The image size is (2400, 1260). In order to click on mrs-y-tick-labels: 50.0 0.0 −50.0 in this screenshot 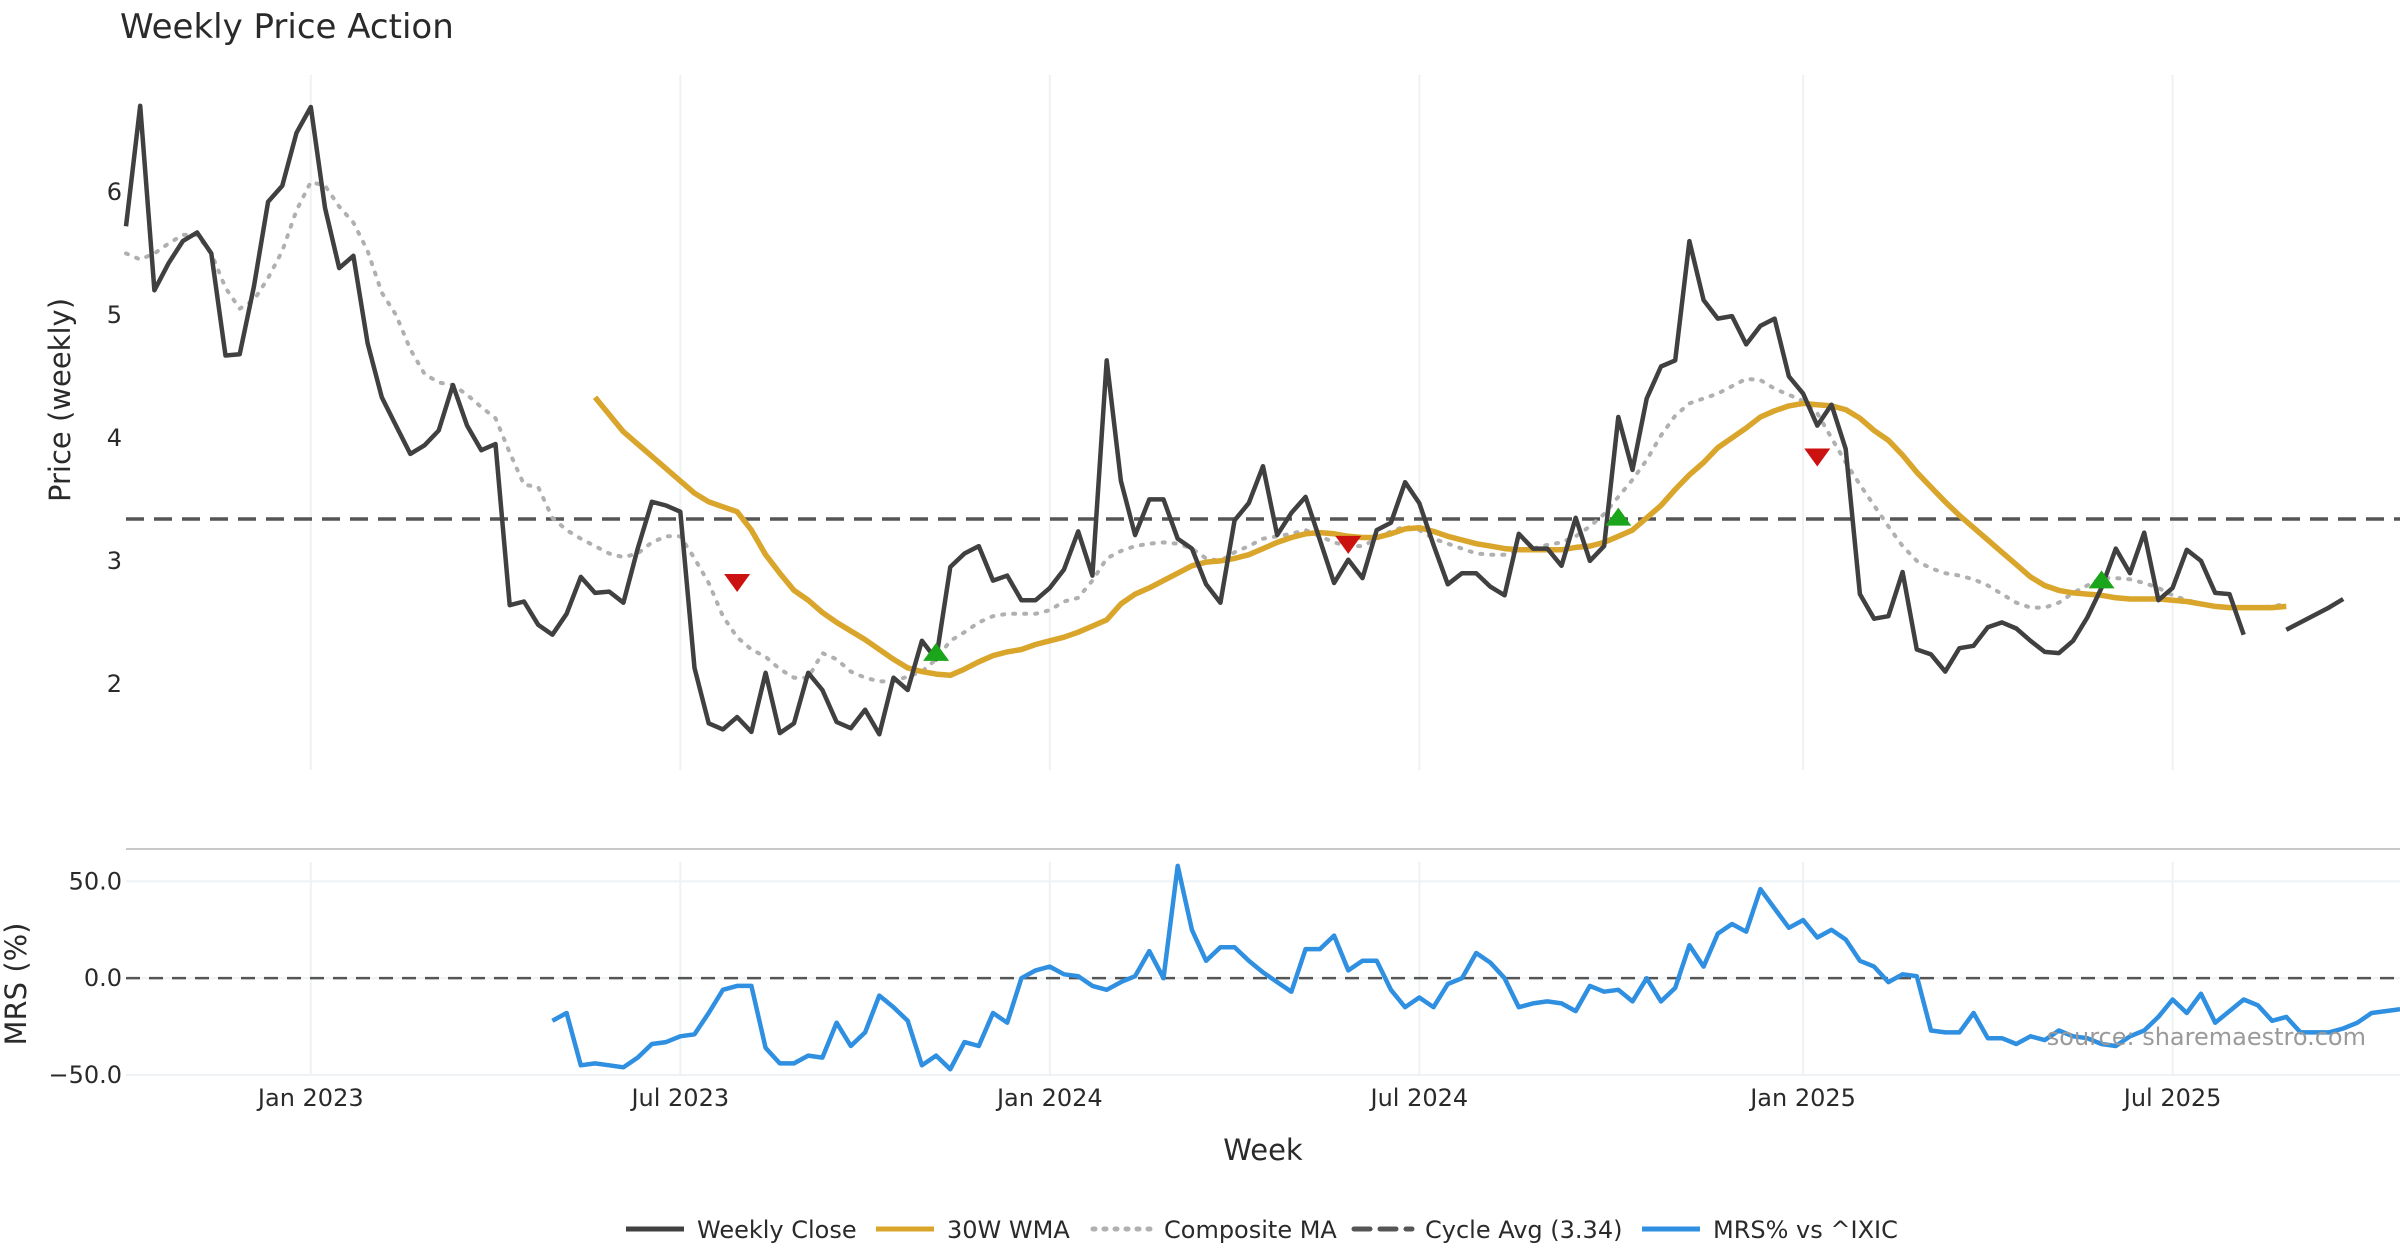, I will do `click(85, 978)`.